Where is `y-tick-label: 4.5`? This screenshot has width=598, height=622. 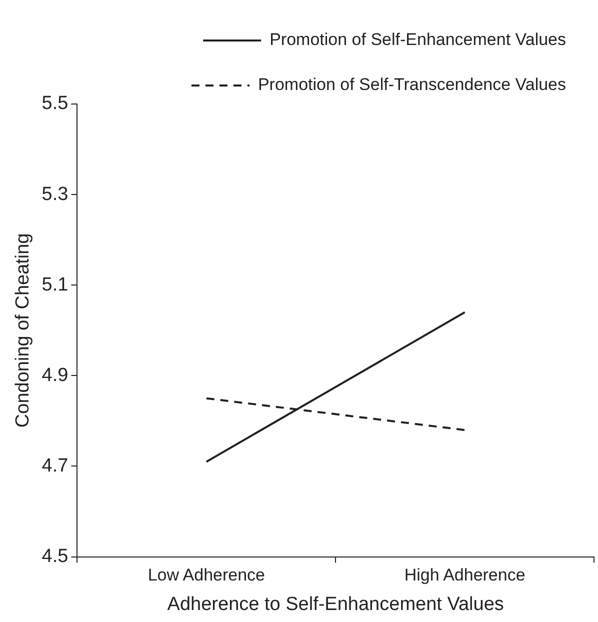 y-tick-label: 4.5 is located at coordinates (55, 557).